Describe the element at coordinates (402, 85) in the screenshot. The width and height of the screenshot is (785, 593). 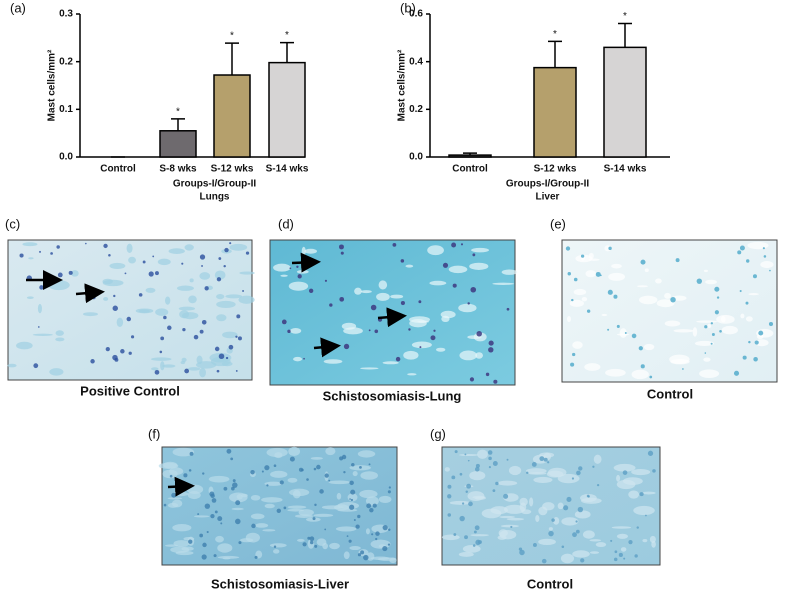
I see `y-axis-label: Mast cells/mm²` at that location.